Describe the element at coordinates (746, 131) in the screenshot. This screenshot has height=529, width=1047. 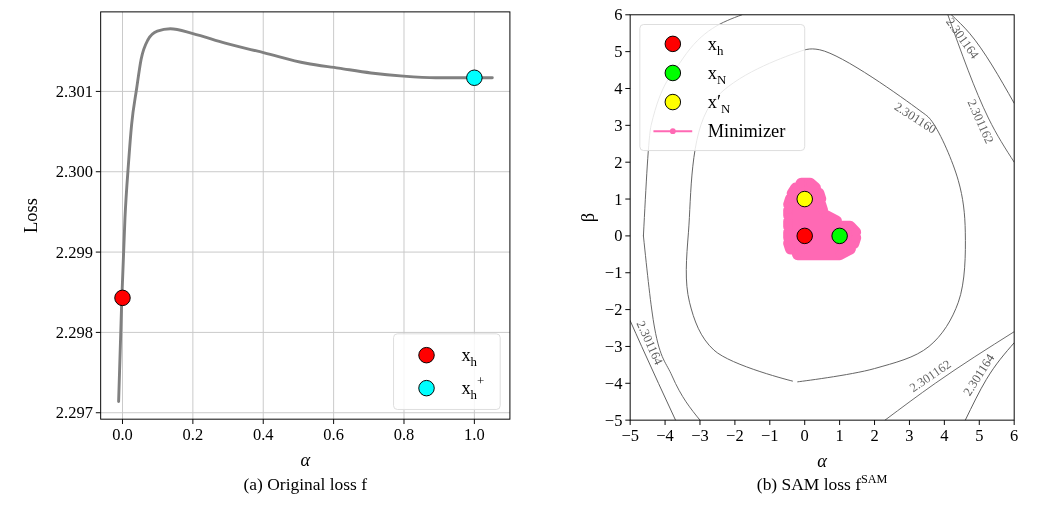
I see `legend-label: Minimizer` at that location.